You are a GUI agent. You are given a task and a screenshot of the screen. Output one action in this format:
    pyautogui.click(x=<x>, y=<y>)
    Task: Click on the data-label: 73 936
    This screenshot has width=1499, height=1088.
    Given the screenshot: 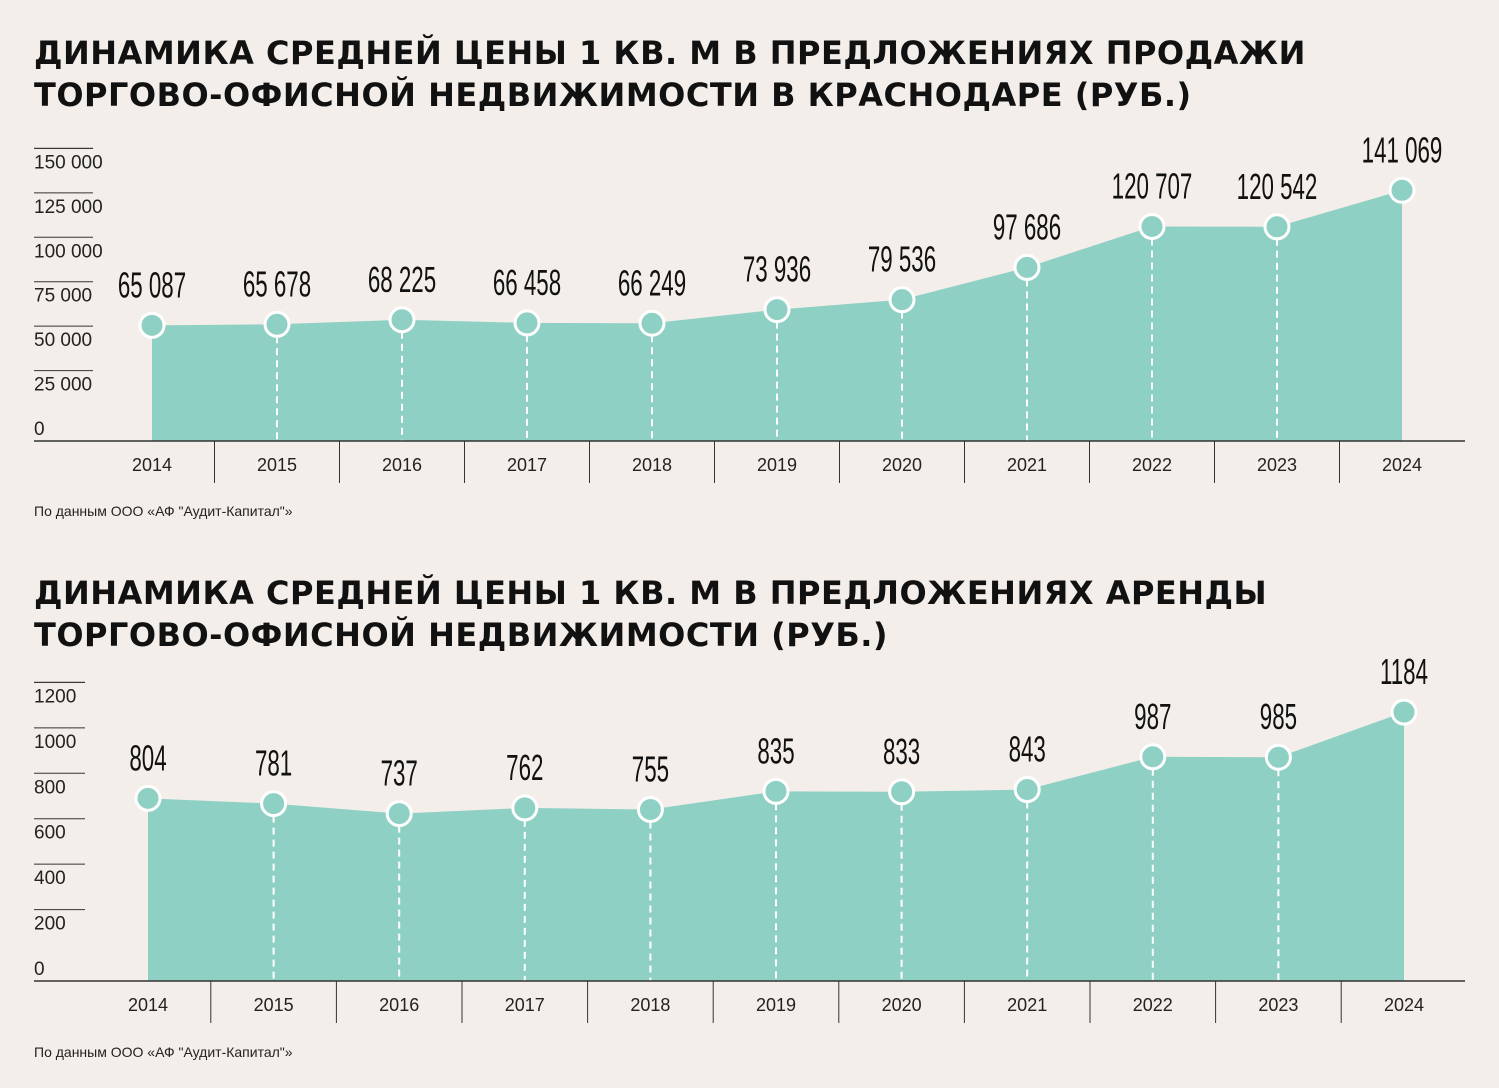 What is the action you would take?
    pyautogui.click(x=777, y=270)
    